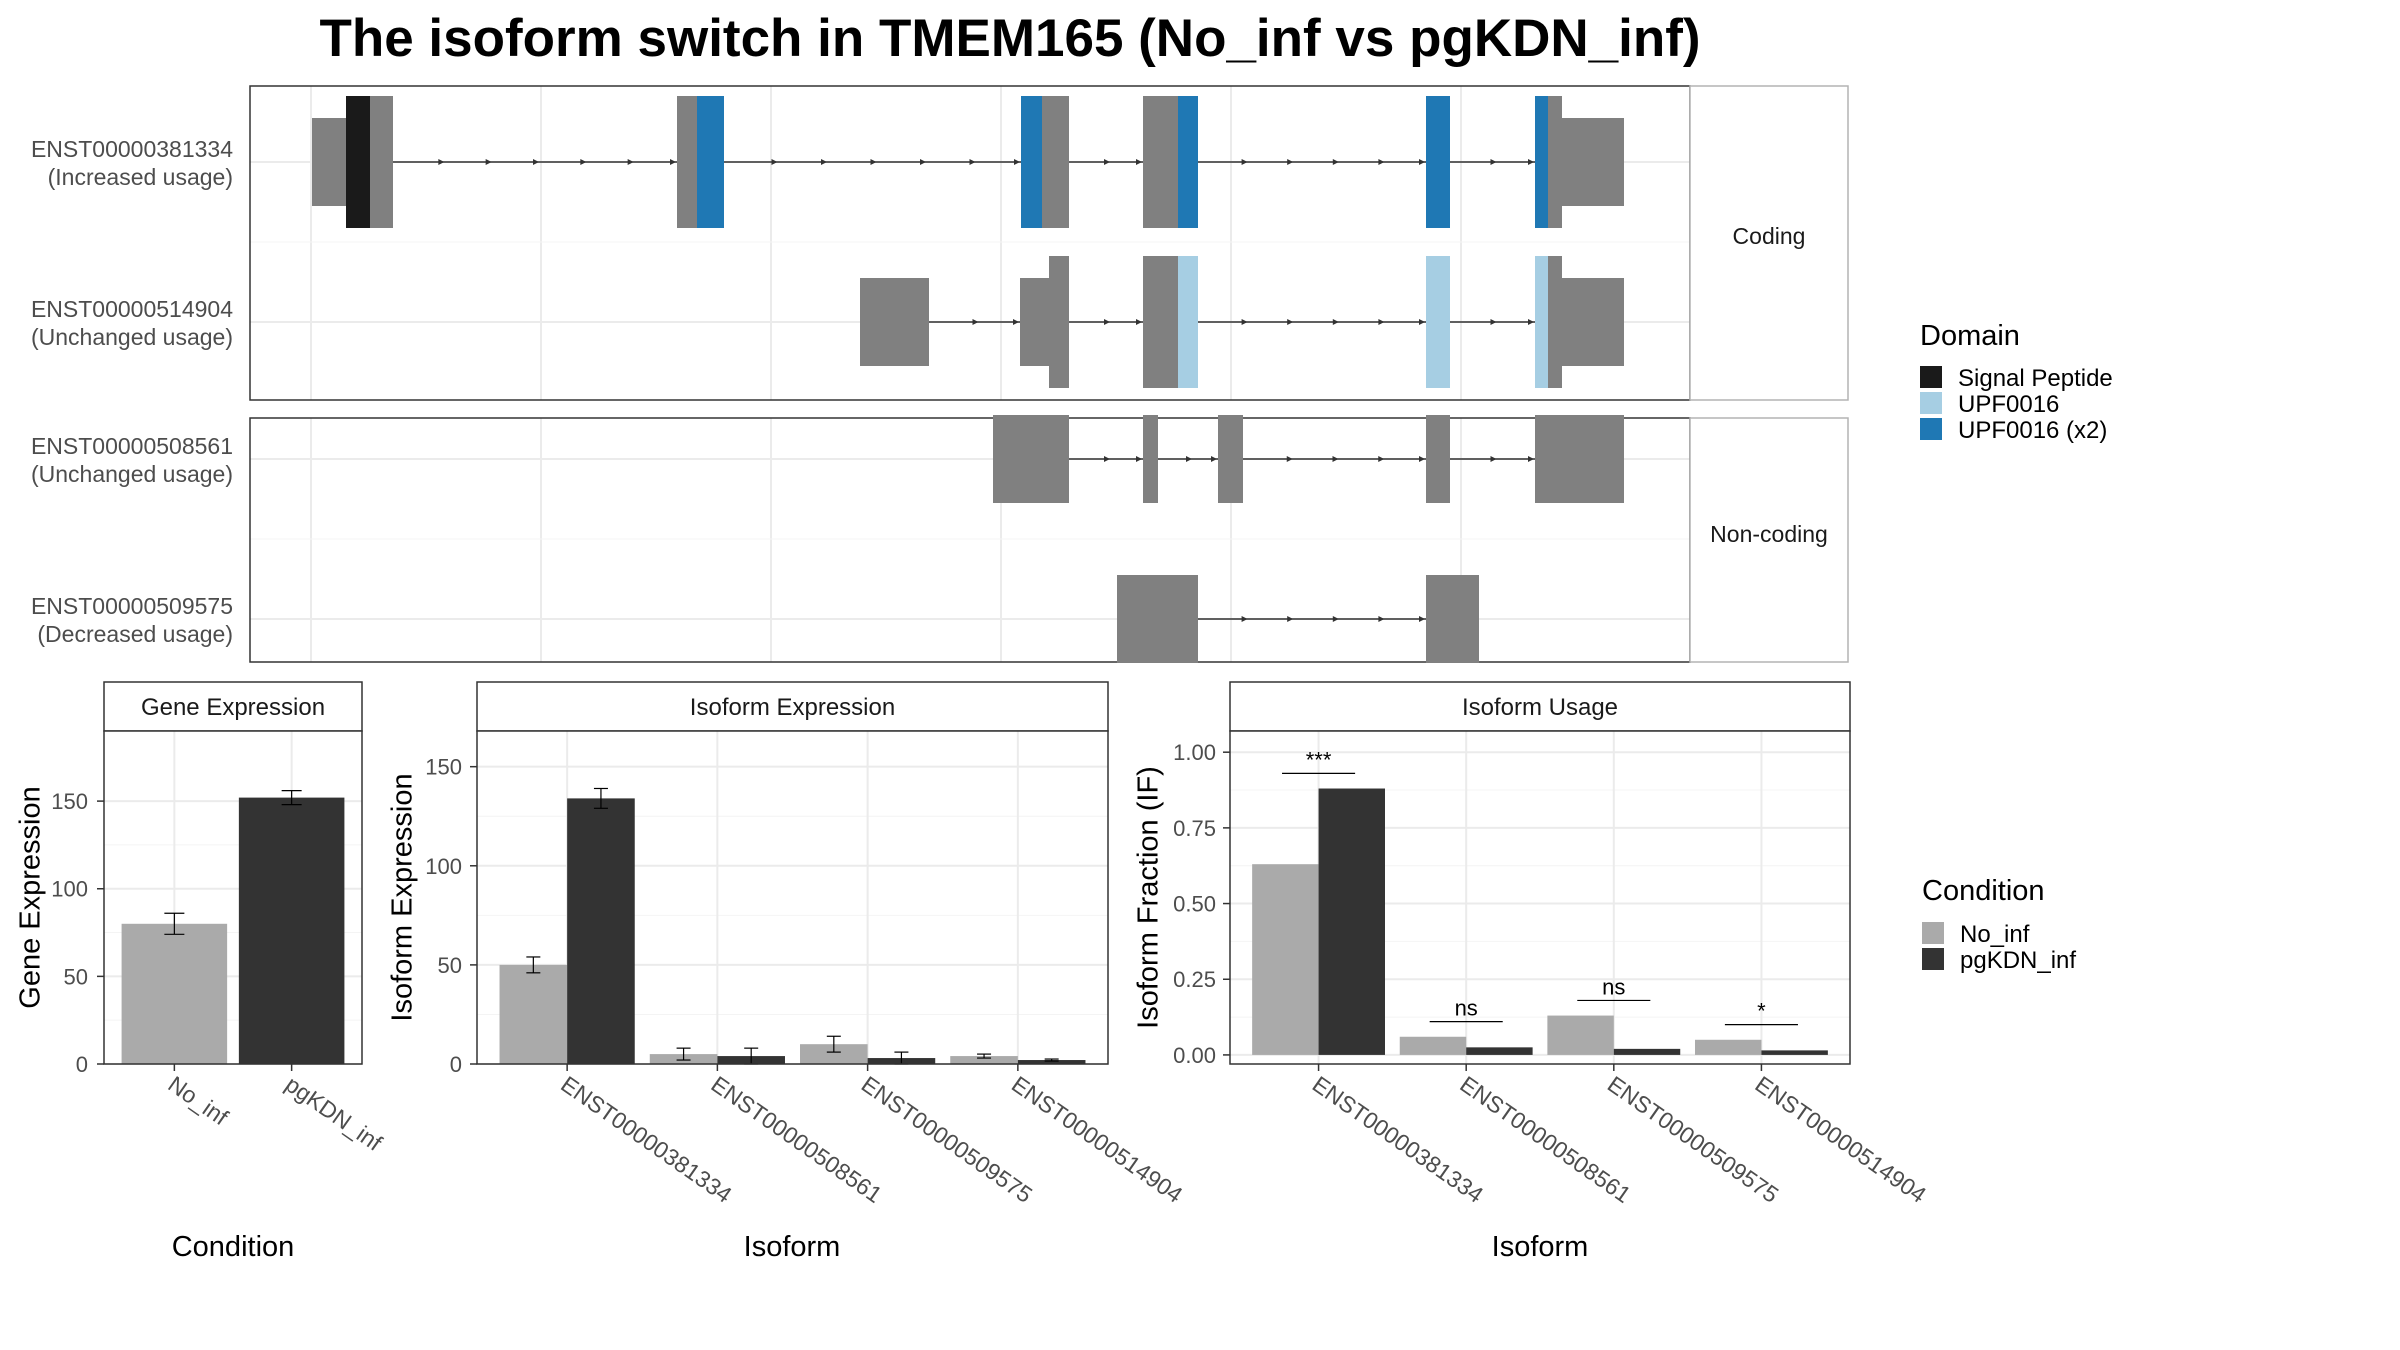  I want to click on x-axis-title: Isoform, so click(792, 1247).